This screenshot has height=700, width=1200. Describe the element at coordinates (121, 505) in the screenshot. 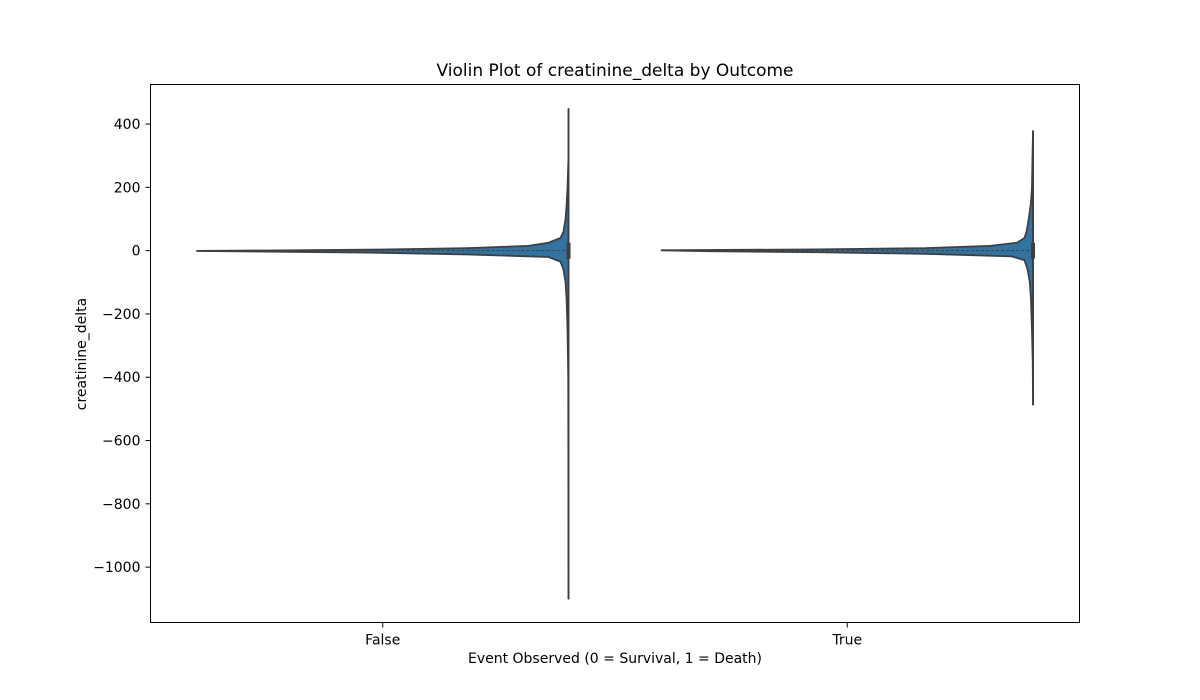

I see `y-tick-label: −800` at that location.